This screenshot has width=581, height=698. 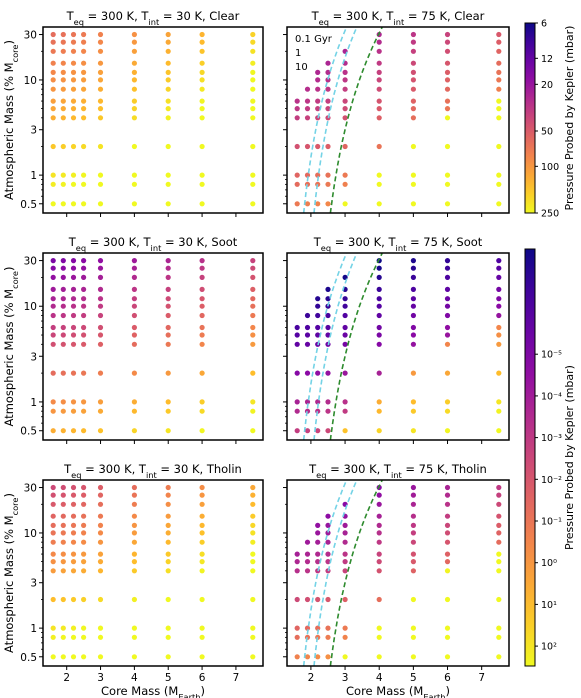 I want to click on curve-label: 10, so click(x=301, y=67).